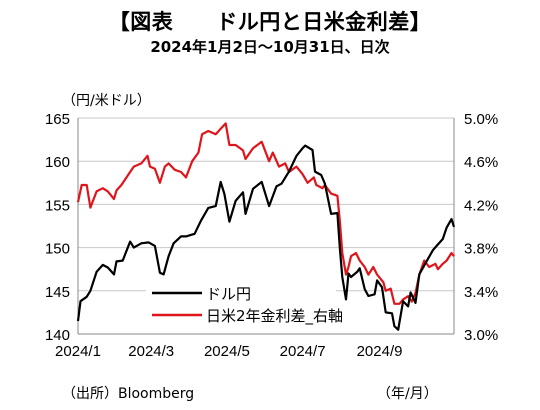 The image size is (540, 410). I want to click on y-left-tick-label: 155, so click(57, 205).